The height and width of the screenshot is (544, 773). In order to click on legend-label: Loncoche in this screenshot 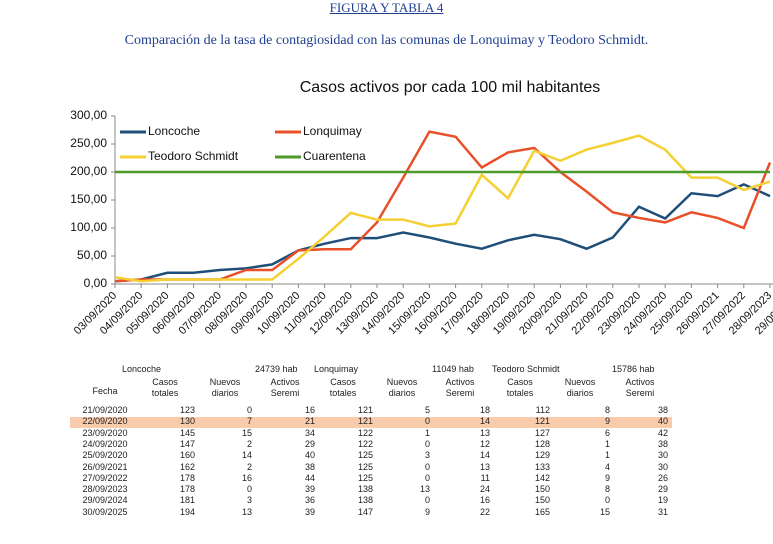, I will do `click(174, 131)`.